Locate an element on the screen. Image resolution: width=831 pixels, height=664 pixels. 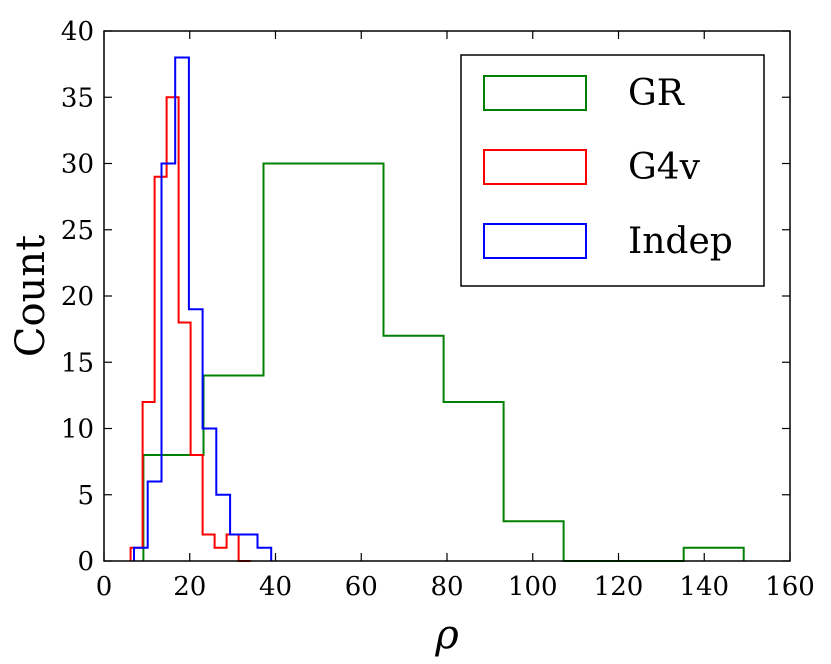
legend-label-g4v: G4v is located at coordinates (664, 167).